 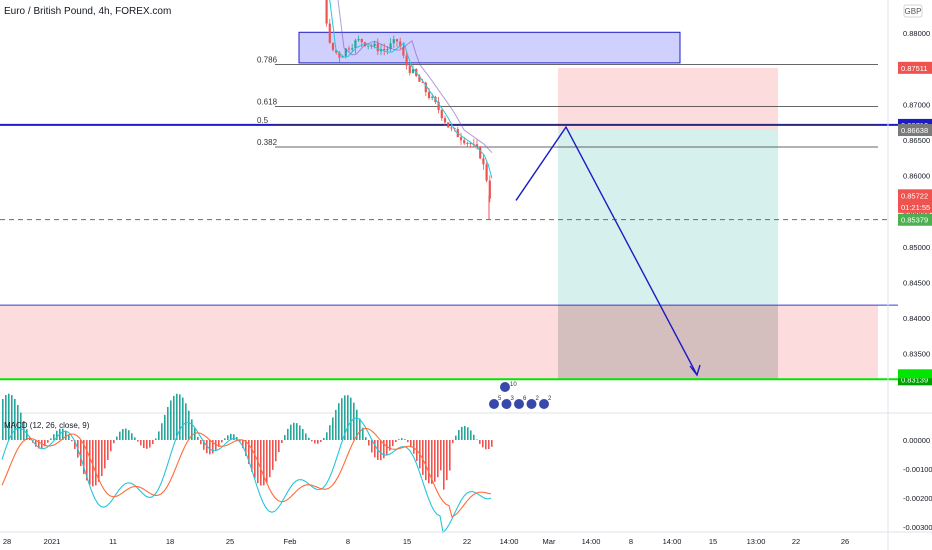 I want to click on currency-badge-box, so click(x=913, y=11).